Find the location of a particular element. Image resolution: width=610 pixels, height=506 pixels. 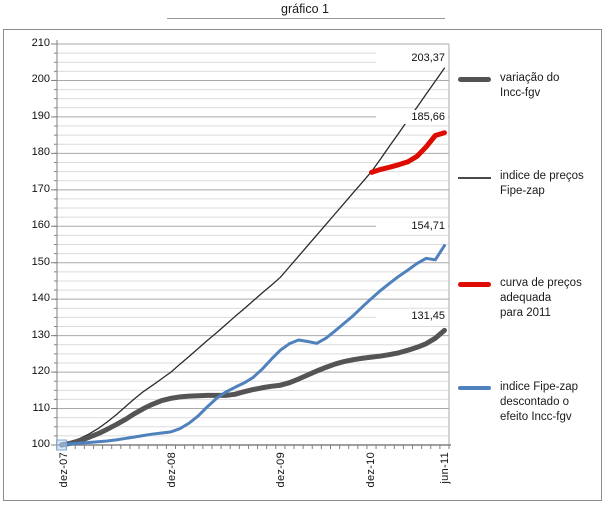

legend-item-curva-2011: curva de preços adequada para 2011 is located at coordinates (520, 298).